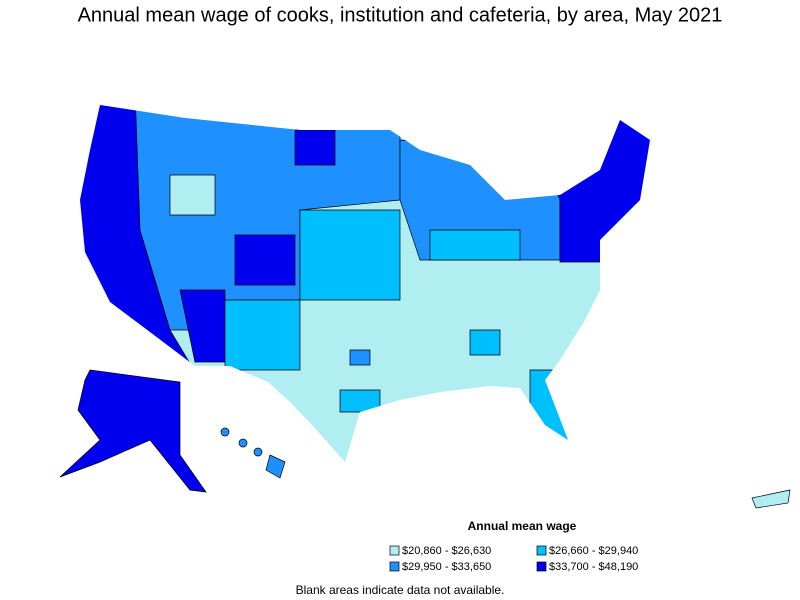  Describe the element at coordinates (446, 567) in the screenshot. I see `legend-label: $29,950 - $33,650` at that location.